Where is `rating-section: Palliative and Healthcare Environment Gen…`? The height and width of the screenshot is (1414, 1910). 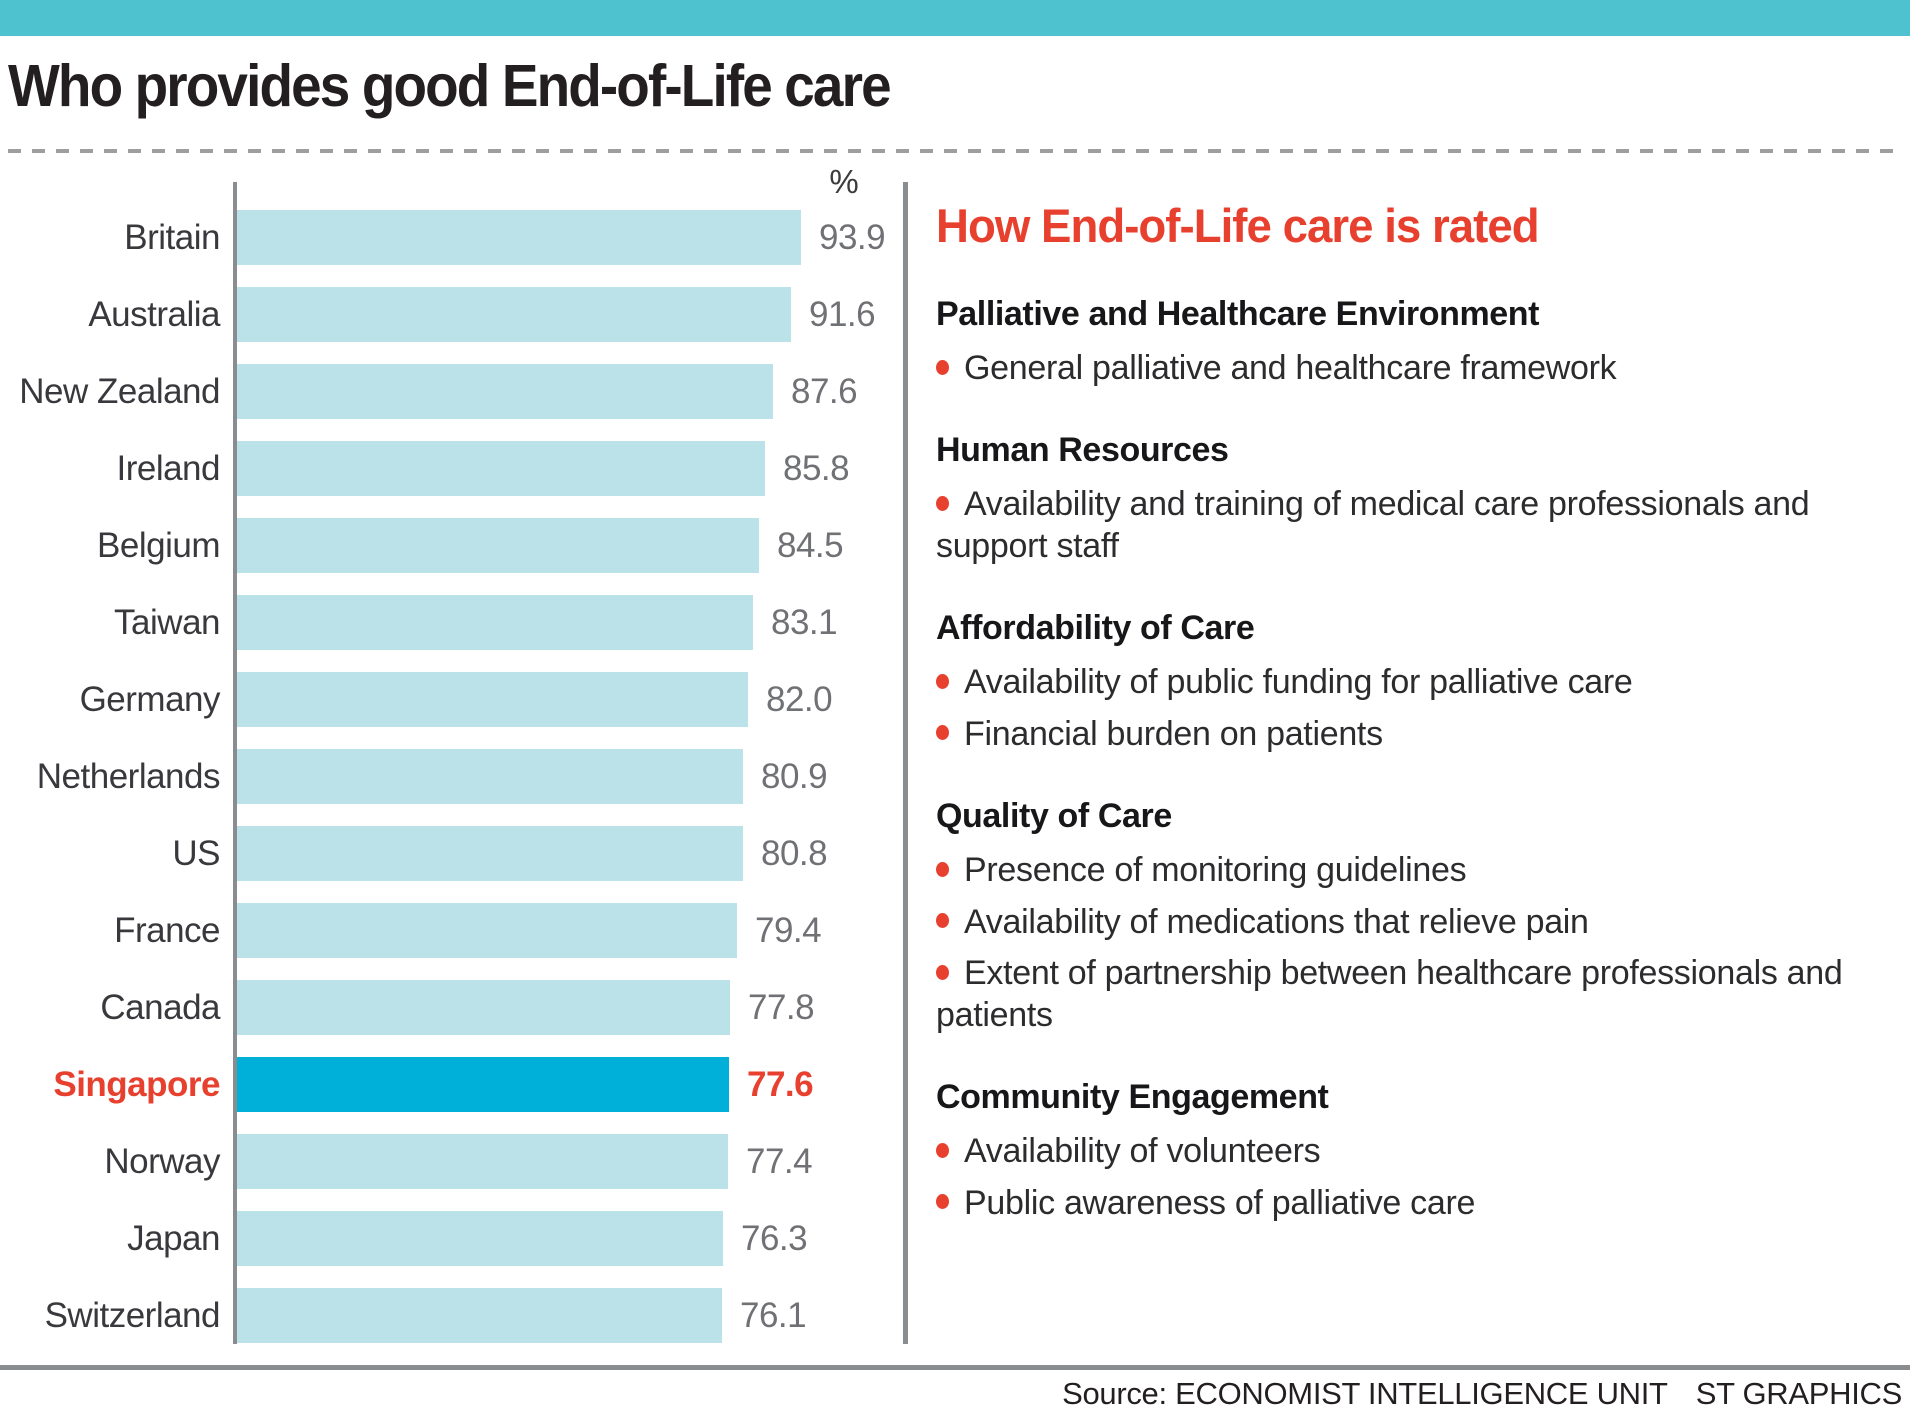 rating-section: Palliative and Healthcare Environment Gen… is located at coordinates (1396, 342).